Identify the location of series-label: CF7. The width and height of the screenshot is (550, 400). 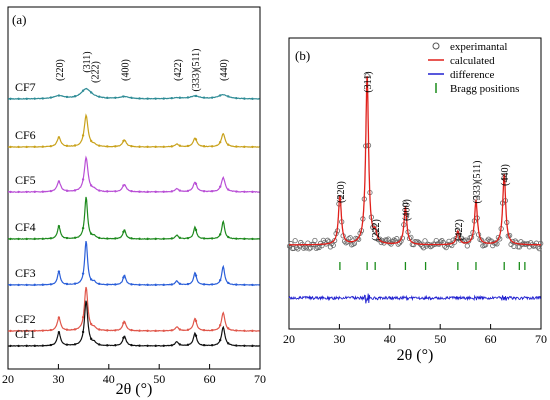
(25, 87).